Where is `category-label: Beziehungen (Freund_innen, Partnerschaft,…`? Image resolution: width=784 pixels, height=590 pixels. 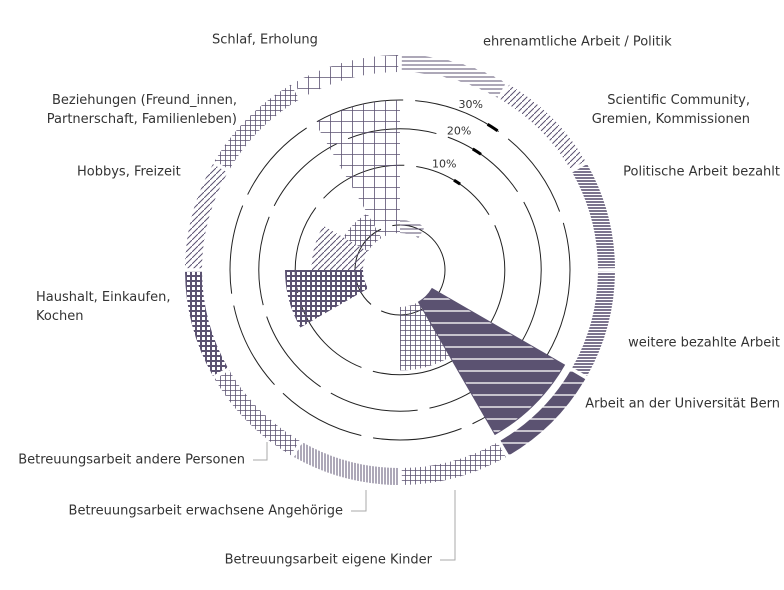 category-label: Beziehungen (Freund_innen, Partnerschaft,… is located at coordinates (142, 110).